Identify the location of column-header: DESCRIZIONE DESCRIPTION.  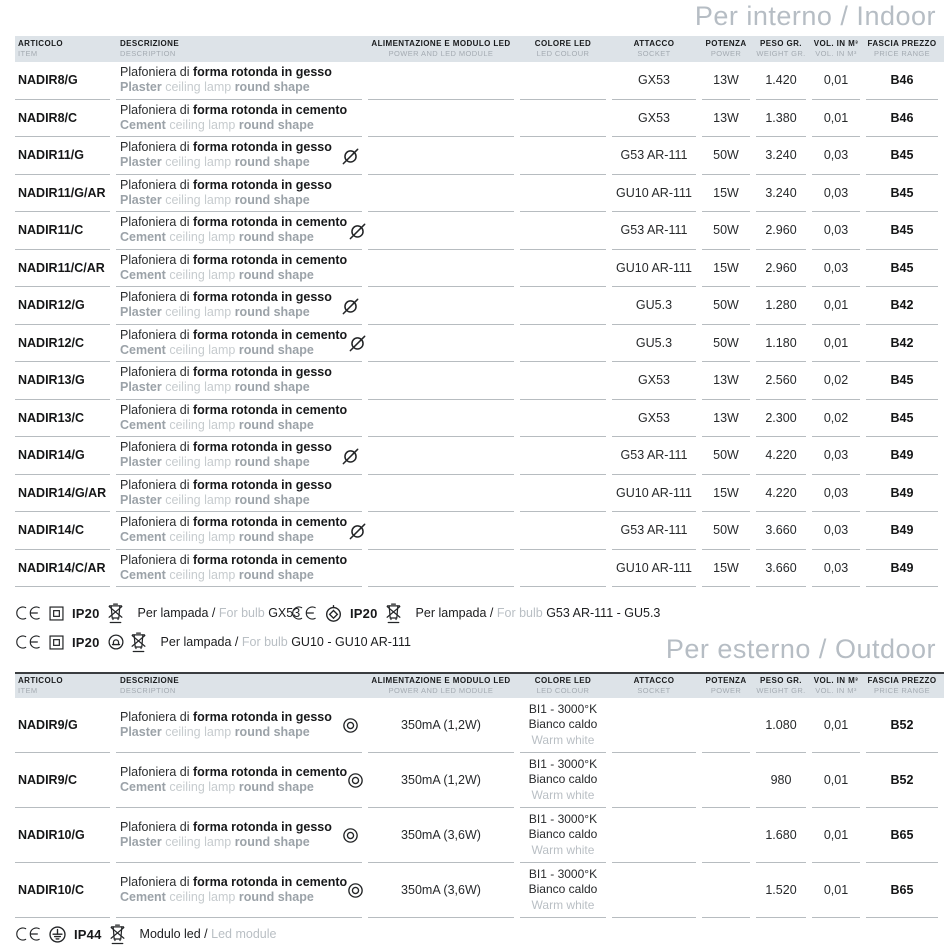
(150, 685).